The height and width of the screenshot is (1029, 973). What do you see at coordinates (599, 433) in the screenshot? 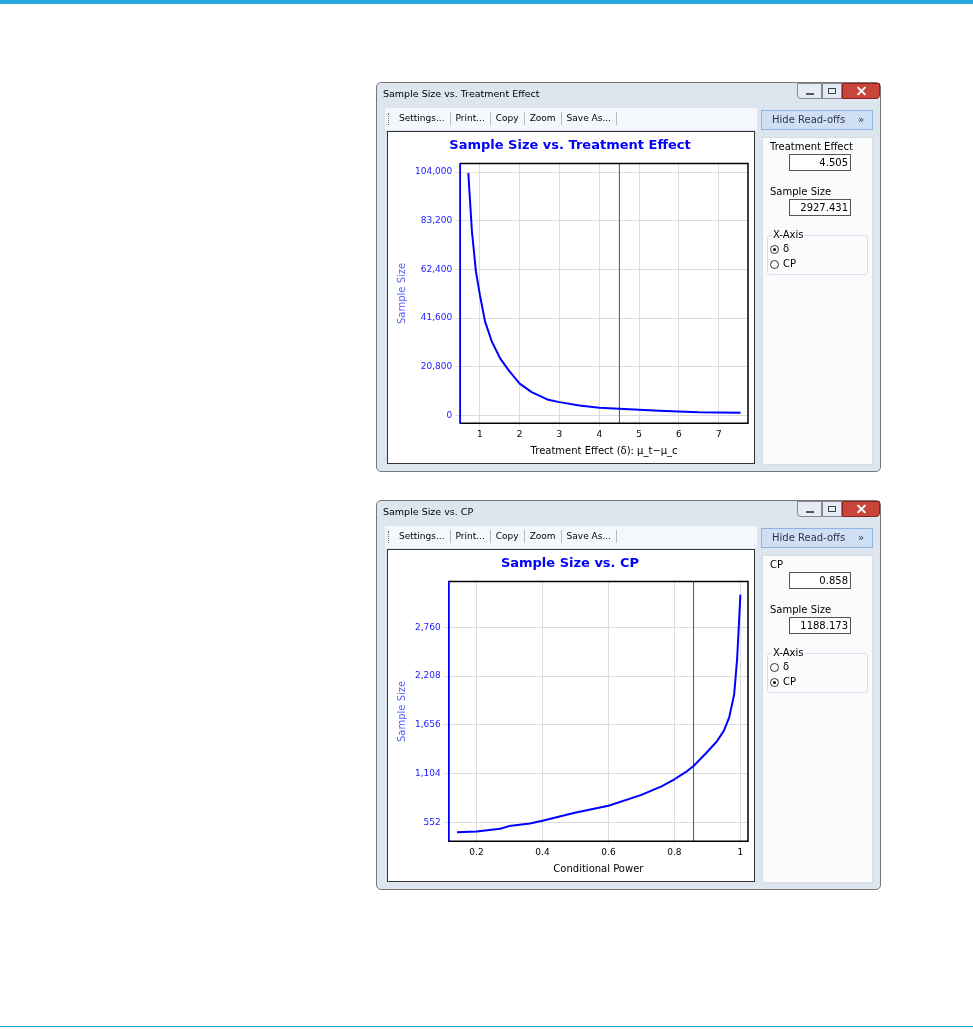
I see `x-tick-label: 4` at bounding box center [599, 433].